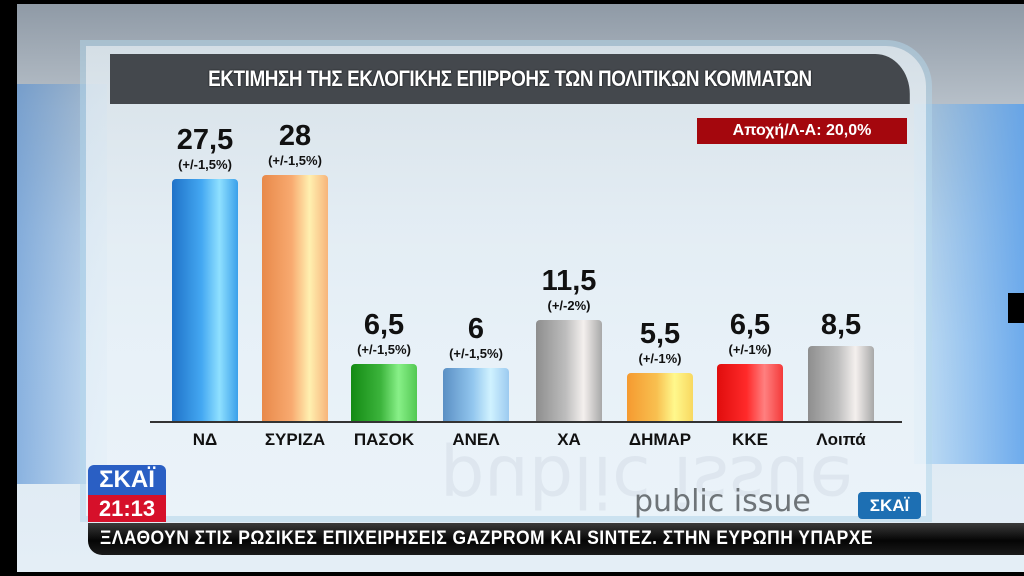  I want to click on channel-logo: ΣΚΑΪ, so click(127, 480).